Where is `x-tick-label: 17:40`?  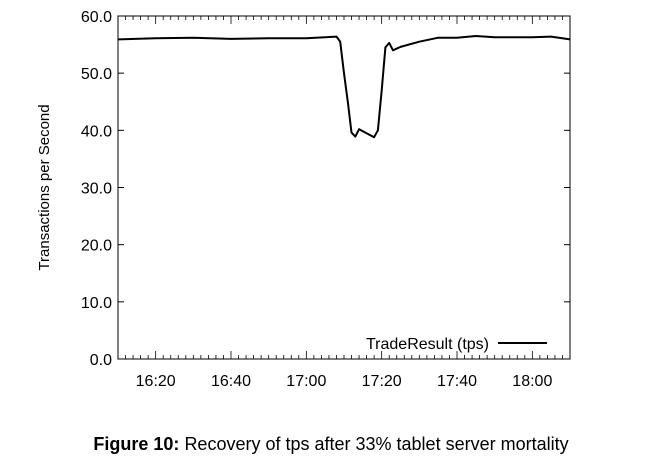
x-tick-label: 17:40 is located at coordinates (457, 381).